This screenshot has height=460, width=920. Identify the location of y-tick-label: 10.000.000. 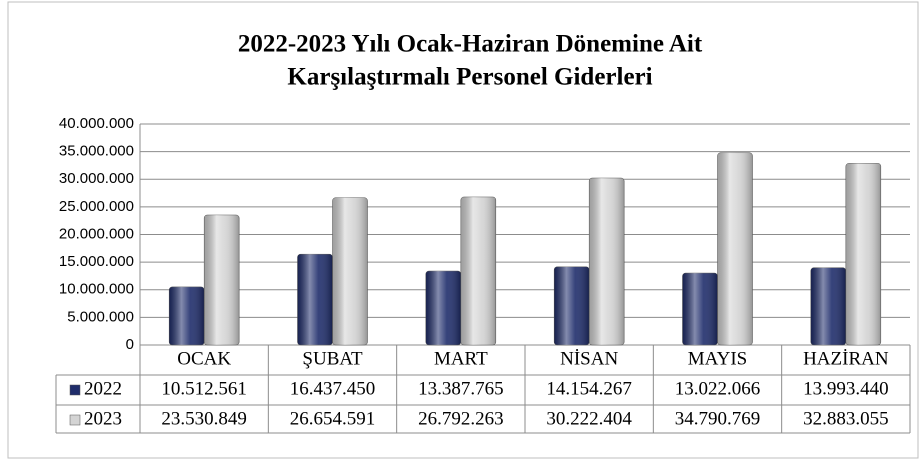
(96, 289).